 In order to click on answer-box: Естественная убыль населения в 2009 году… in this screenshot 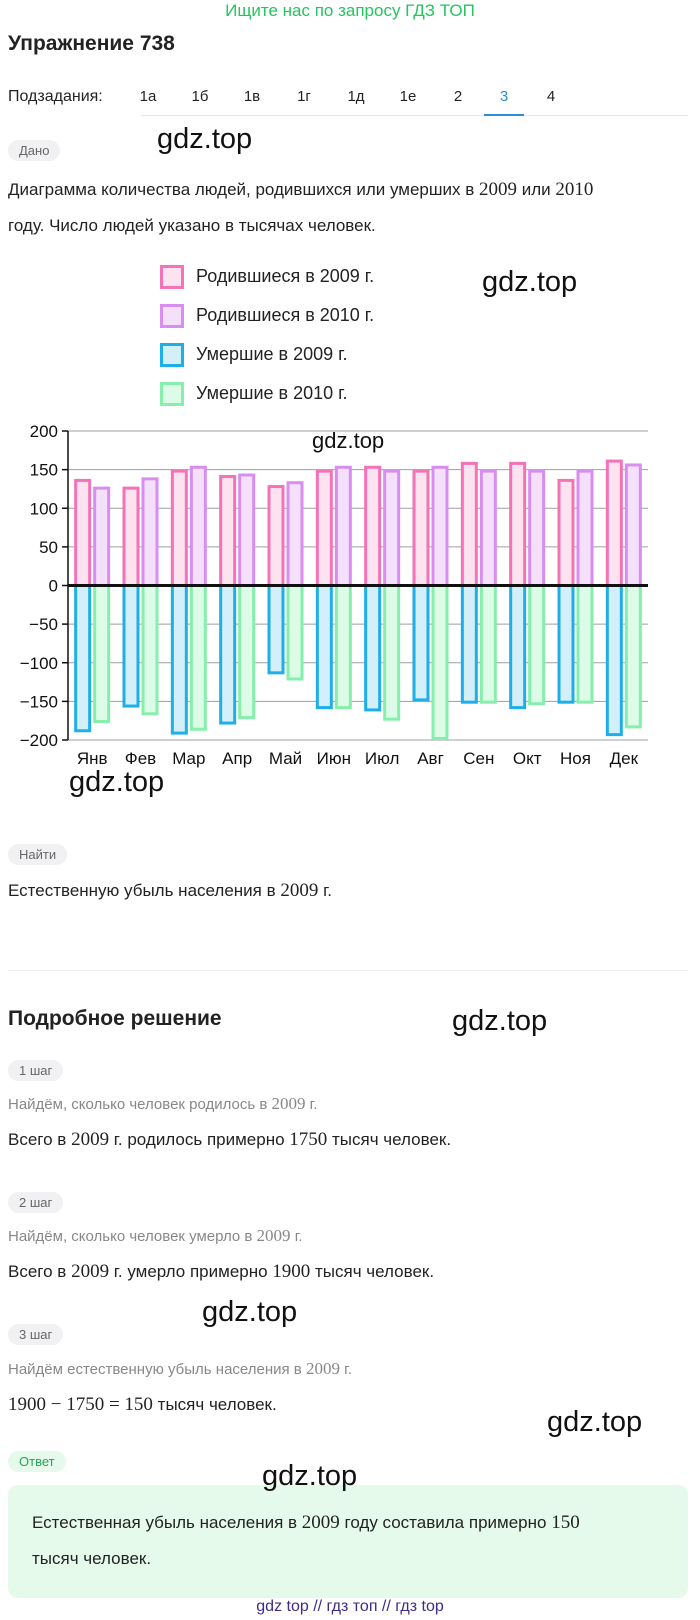, I will do `click(348, 1541)`.